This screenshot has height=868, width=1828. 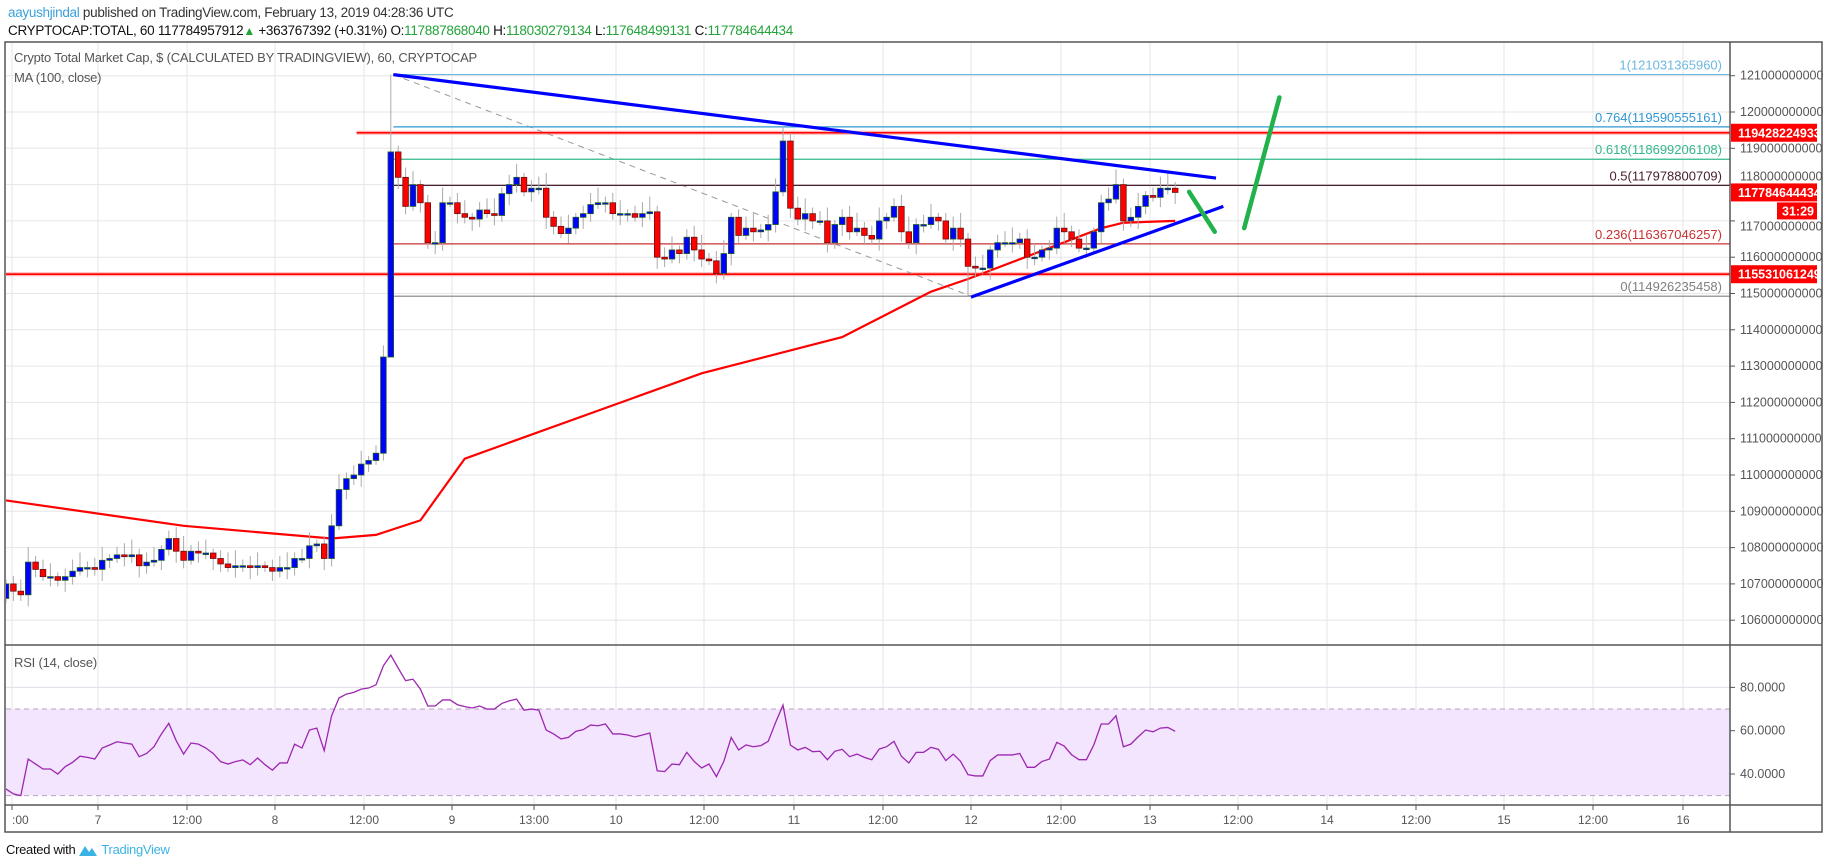 I want to click on price-tick-label: 115000000000, so click(x=1781, y=294).